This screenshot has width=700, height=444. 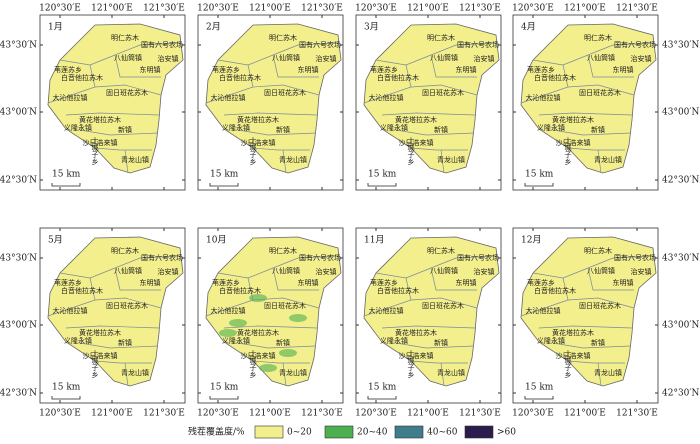 I want to click on lat-label: 43°30′N, so click(x=18, y=46).